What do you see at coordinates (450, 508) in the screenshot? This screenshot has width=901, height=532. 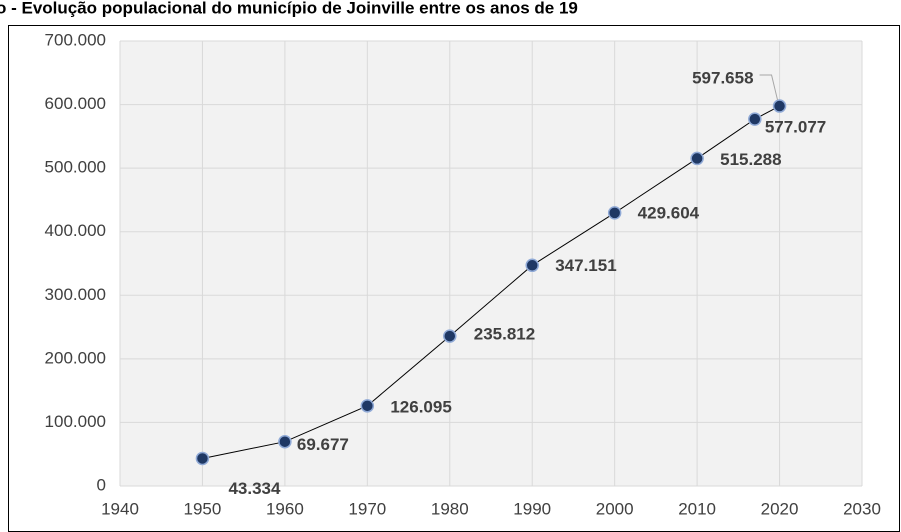 I see `x-tick-label: 1980` at bounding box center [450, 508].